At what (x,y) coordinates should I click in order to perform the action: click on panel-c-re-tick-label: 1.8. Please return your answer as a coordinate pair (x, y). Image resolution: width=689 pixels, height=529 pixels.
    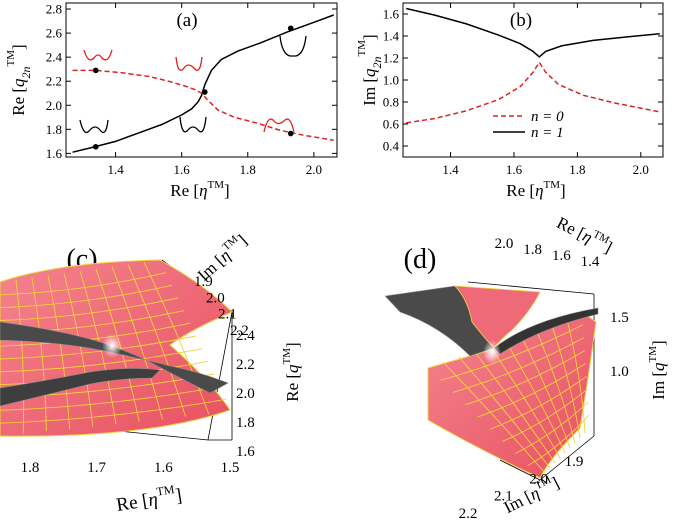
    Looking at the image, I should click on (30, 468).